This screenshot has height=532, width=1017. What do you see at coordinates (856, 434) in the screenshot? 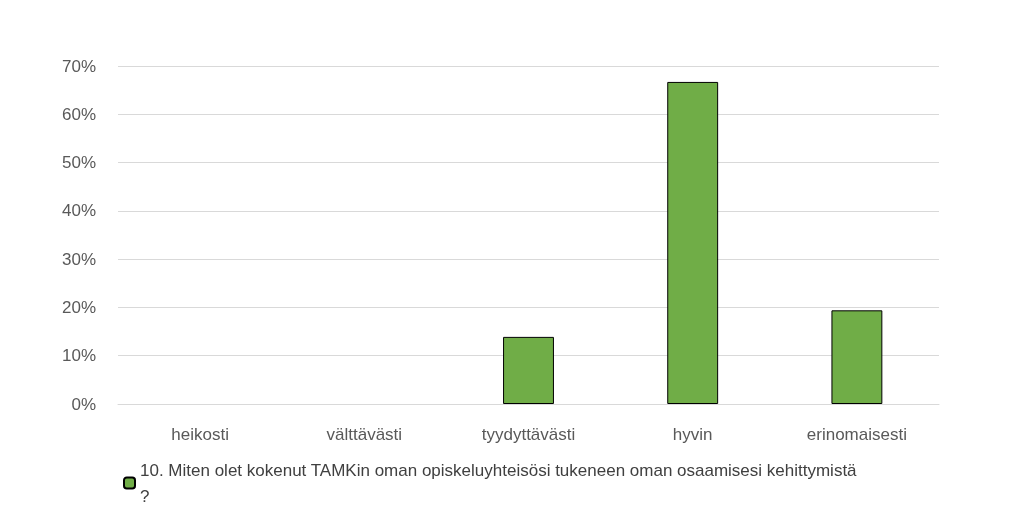
I see `x-tick-label: erinomaisesti` at bounding box center [856, 434].